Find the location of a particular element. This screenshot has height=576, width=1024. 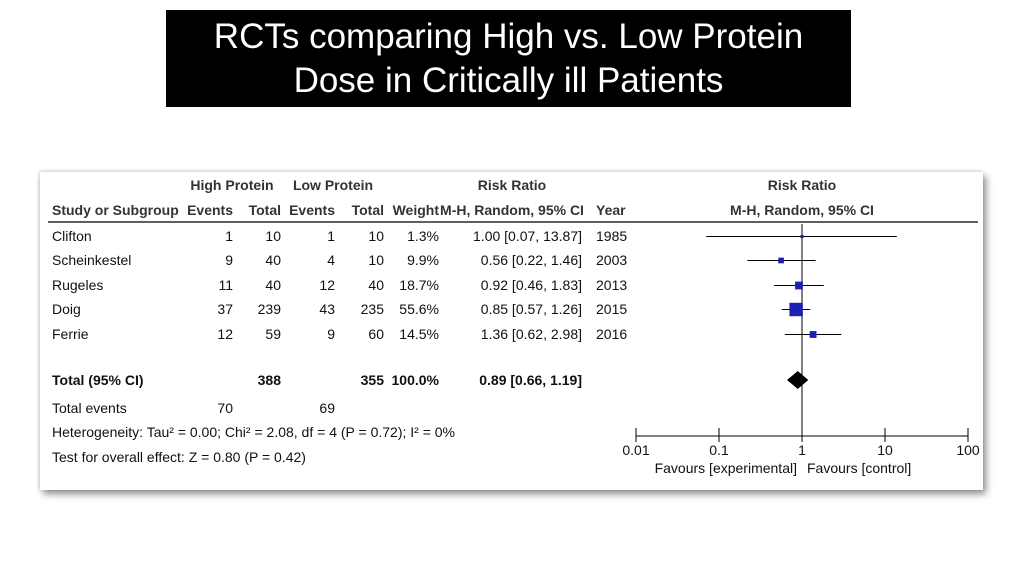

exp-total-rugeles: 40 is located at coordinates (273, 285).